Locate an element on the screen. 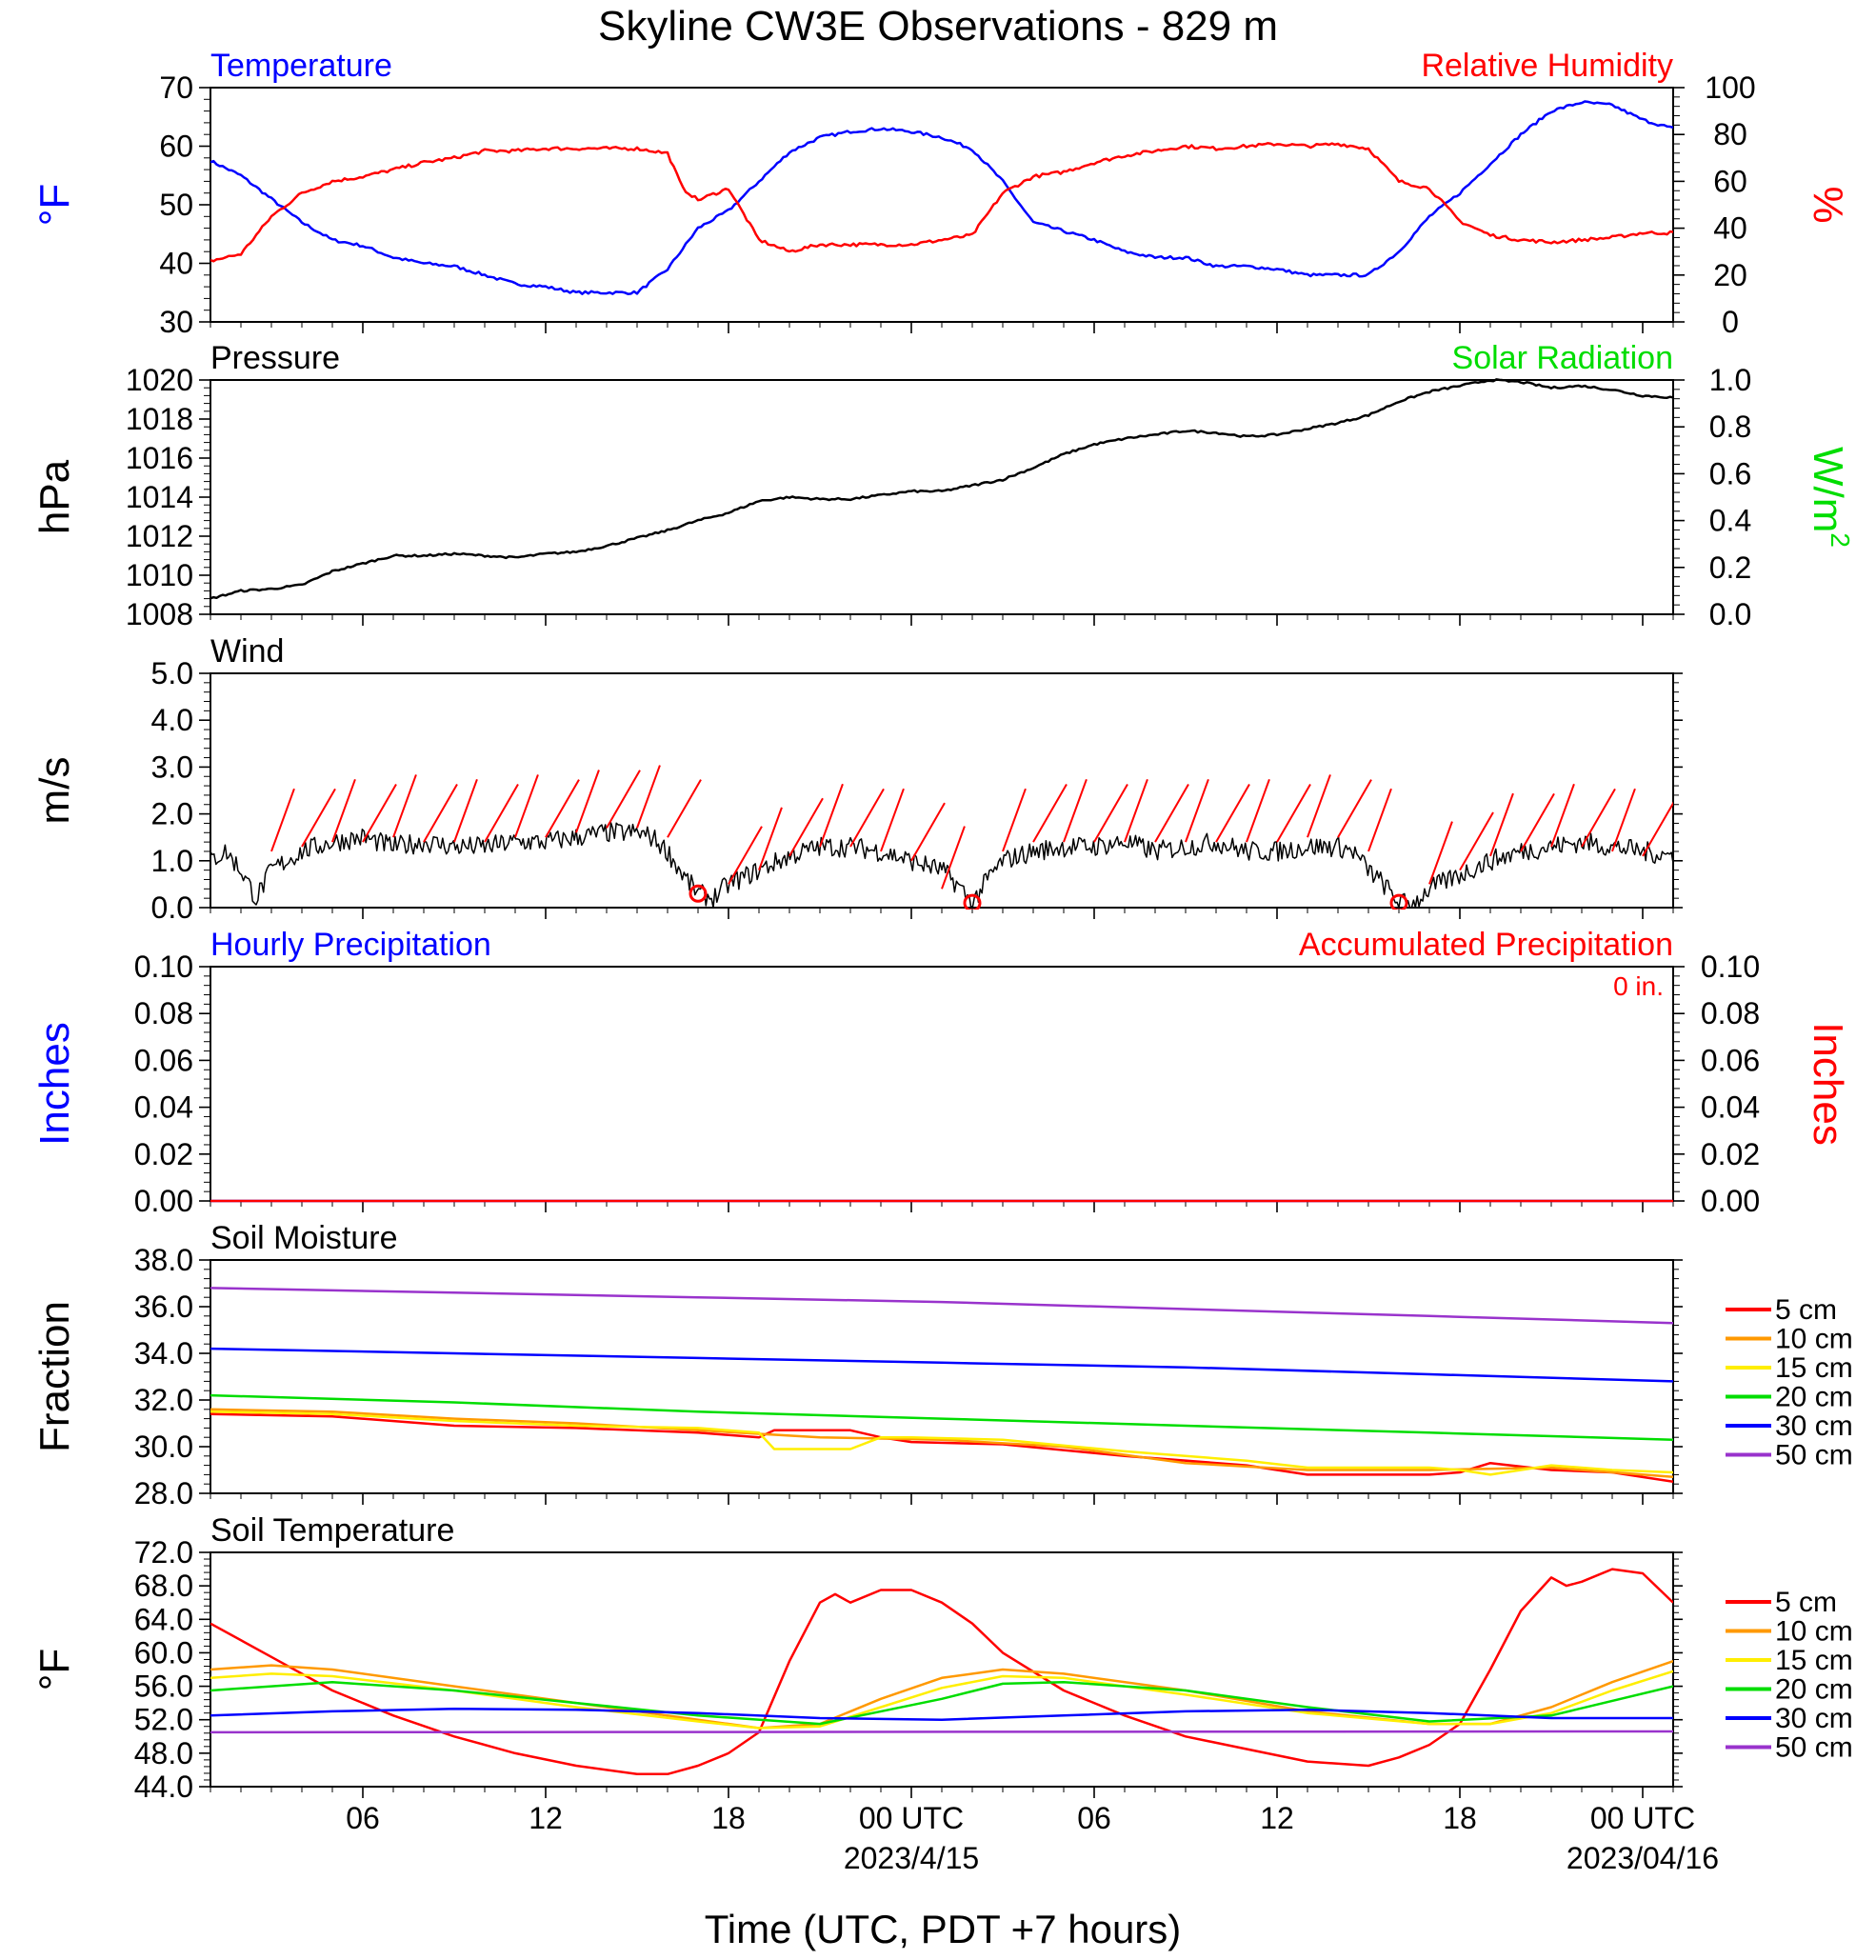  y-tick-label: 70 is located at coordinates (176, 87).